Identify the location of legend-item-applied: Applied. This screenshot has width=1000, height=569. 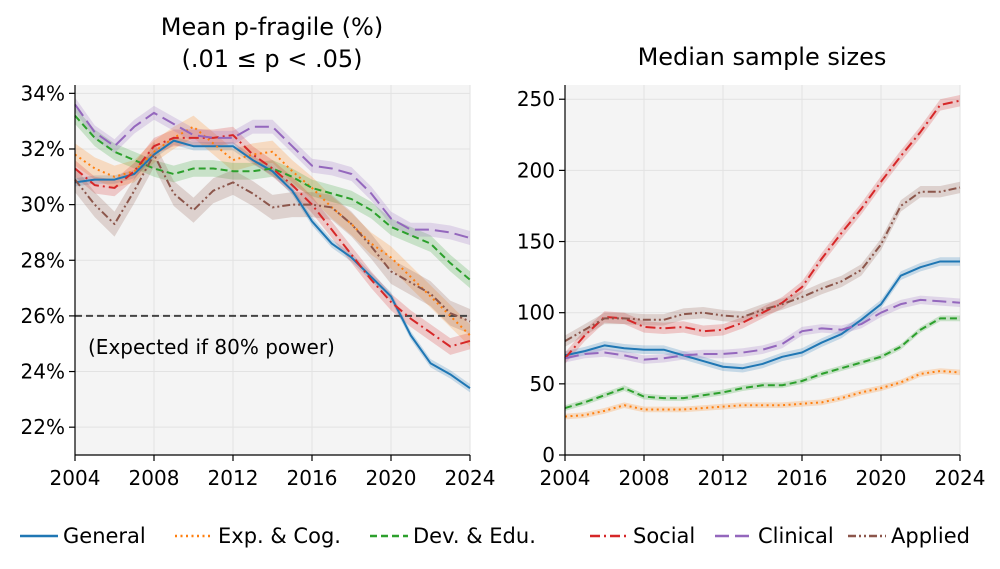
(909, 536).